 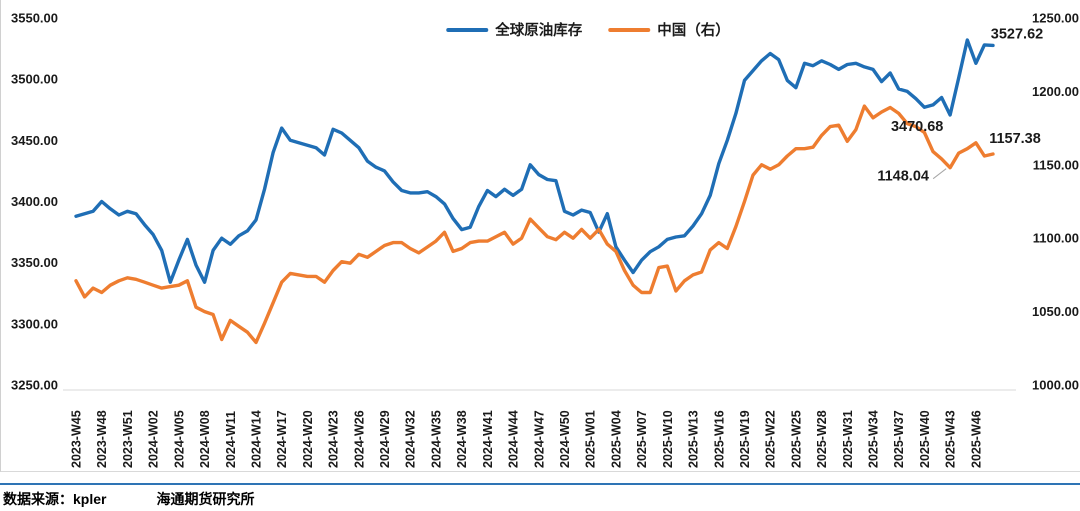 What do you see at coordinates (1055, 91) in the screenshot?
I see `y-axis-right-tick-label: 1200.00` at bounding box center [1055, 91].